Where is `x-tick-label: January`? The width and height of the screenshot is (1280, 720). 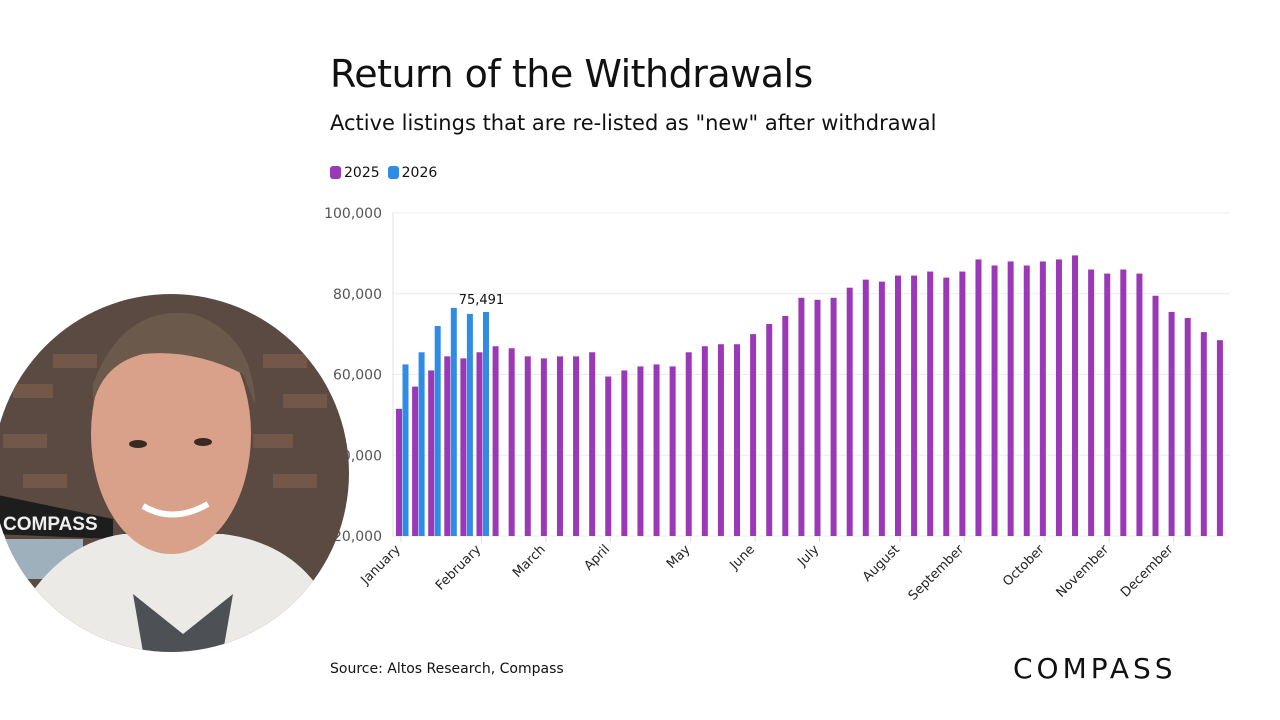 x-tick-label: January is located at coordinates (381, 565).